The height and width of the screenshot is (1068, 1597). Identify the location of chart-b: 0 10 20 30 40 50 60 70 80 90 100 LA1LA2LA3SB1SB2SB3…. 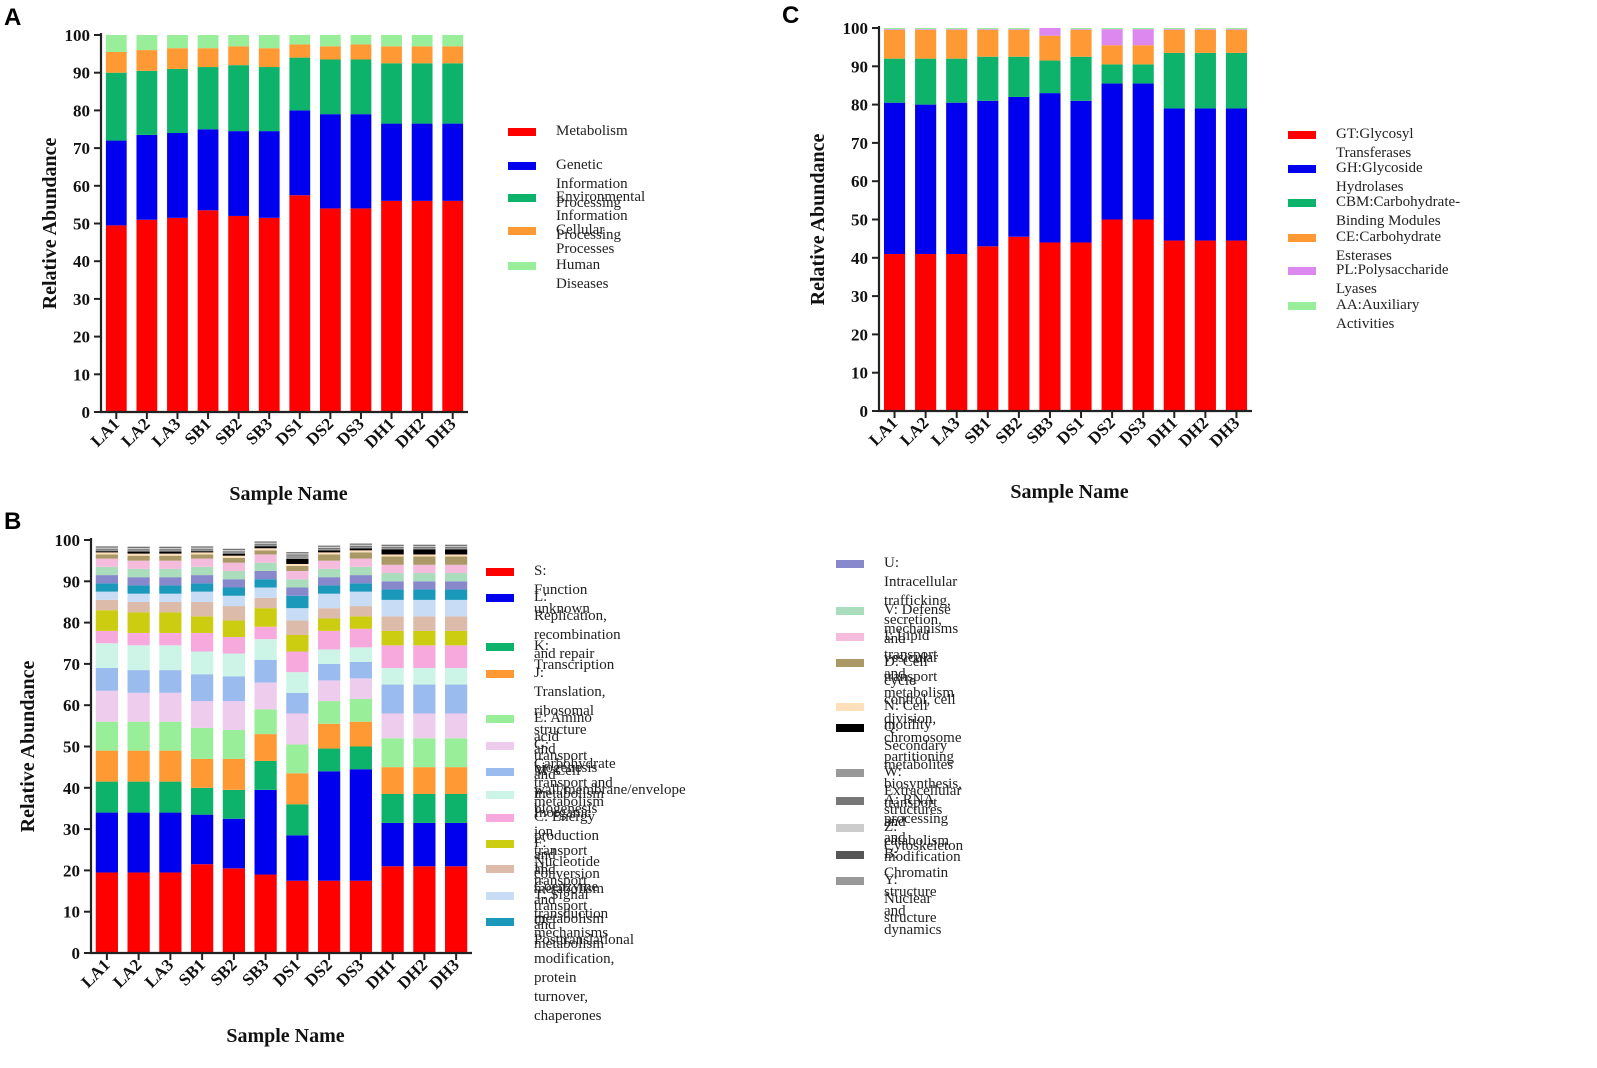
(244, 789).